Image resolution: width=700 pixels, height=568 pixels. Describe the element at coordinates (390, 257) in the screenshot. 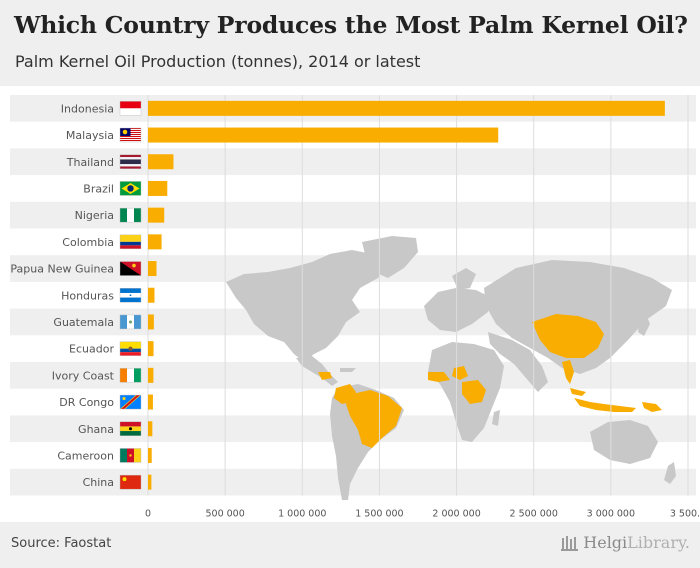

I see `land-greenland` at that location.